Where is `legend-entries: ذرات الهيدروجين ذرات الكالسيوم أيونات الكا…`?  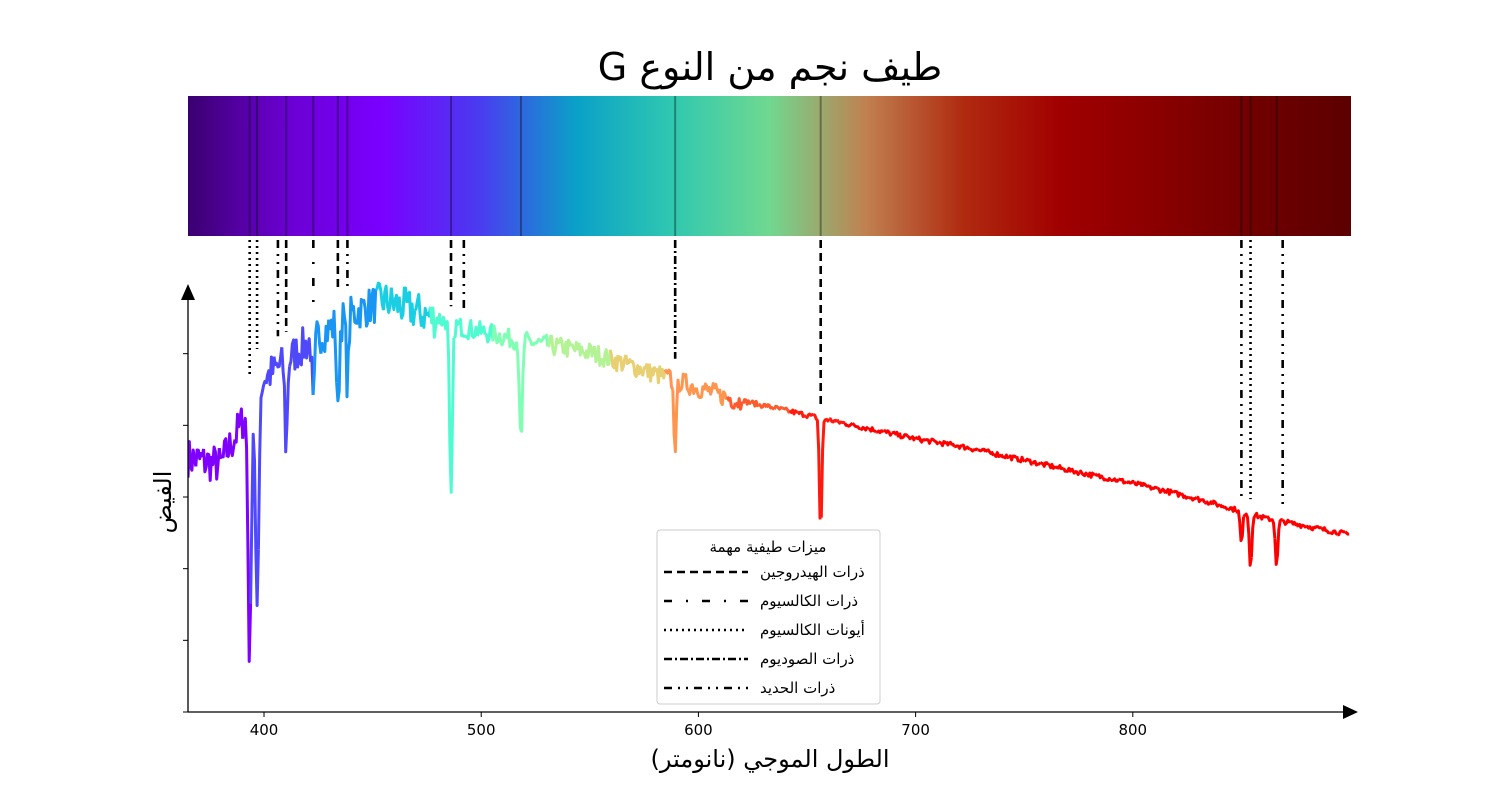
legend-entries: ذرات الهيدروجين ذرات الكالسيوم أيونات الكا… is located at coordinates (764, 630).